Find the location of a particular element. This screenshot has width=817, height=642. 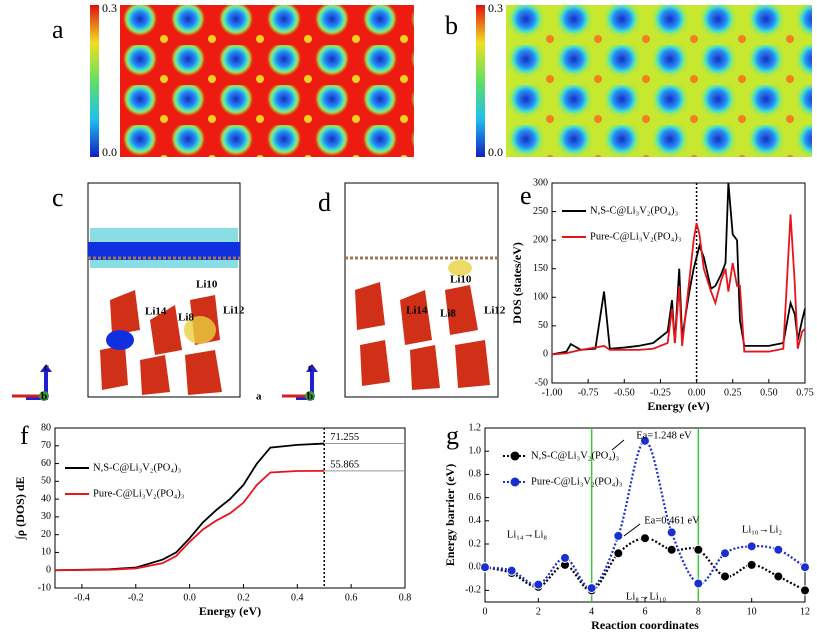

atom-label: Li10 is located at coordinates (207, 285).